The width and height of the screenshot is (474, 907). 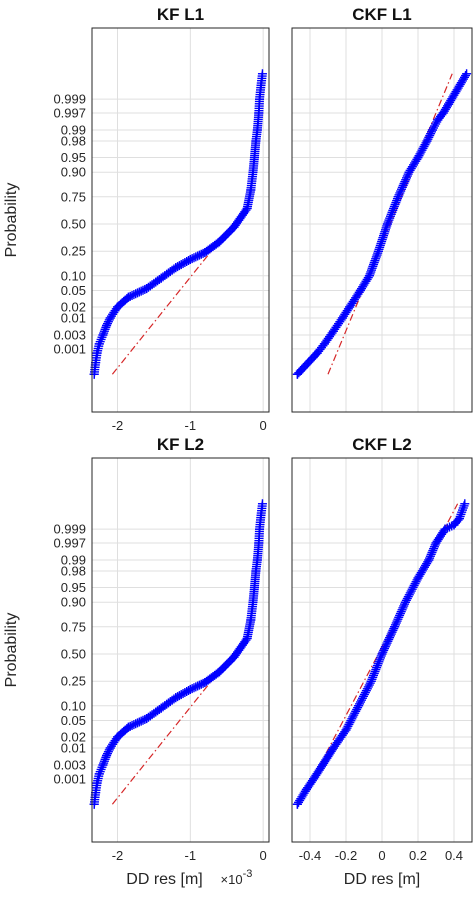 What do you see at coordinates (73, 681) in the screenshot?
I see `y-tick-label: 0.25` at bounding box center [73, 681].